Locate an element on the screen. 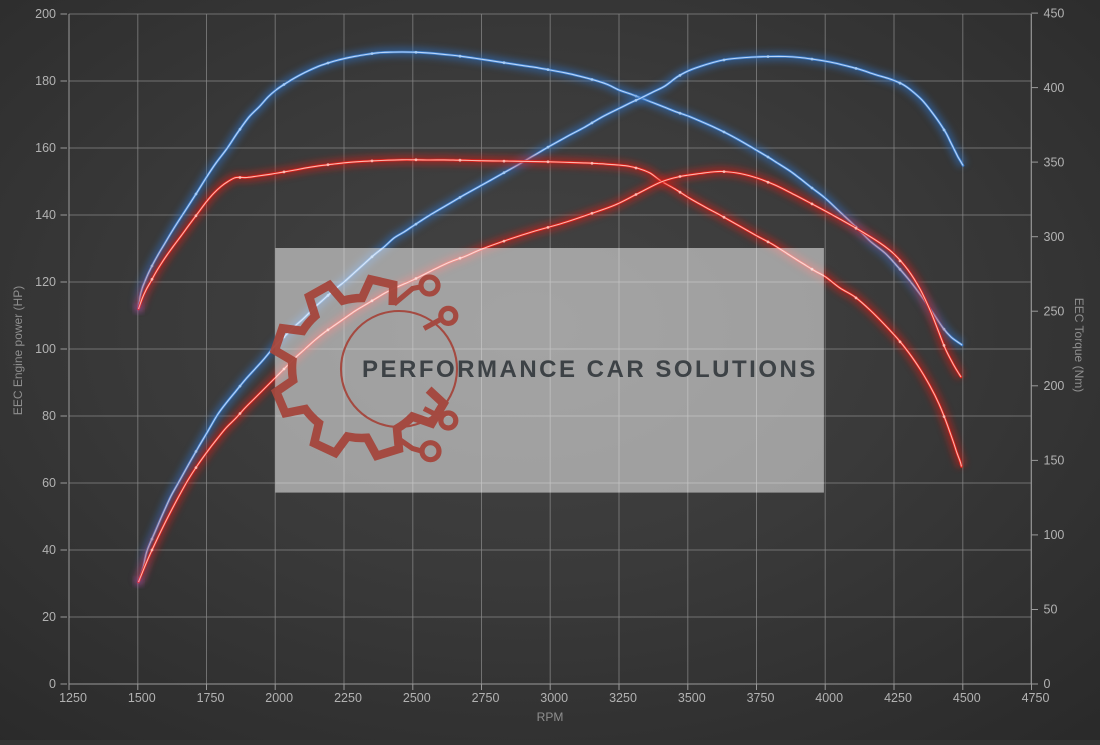  svg-text: EEC Torque (Nm) is located at coordinates (1079, 345).